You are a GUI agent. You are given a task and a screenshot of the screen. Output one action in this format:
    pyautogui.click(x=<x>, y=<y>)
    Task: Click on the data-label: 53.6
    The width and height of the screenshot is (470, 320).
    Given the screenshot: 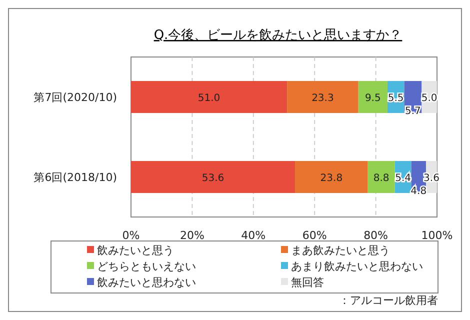 What is the action you would take?
    pyautogui.click(x=213, y=178)
    